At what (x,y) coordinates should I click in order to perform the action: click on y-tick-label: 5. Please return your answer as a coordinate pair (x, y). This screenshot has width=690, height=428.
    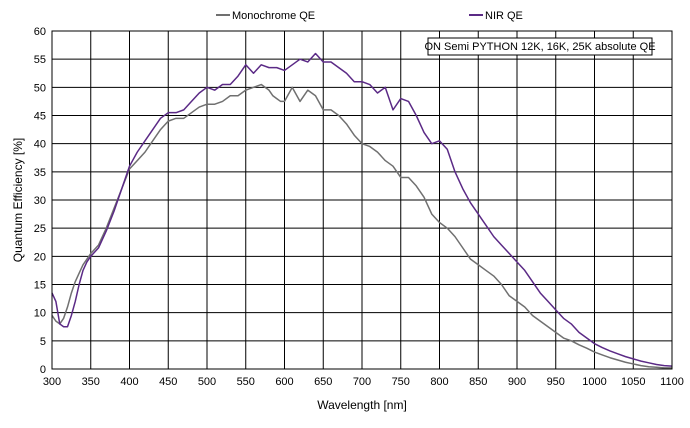
    Looking at the image, I should click on (43, 342).